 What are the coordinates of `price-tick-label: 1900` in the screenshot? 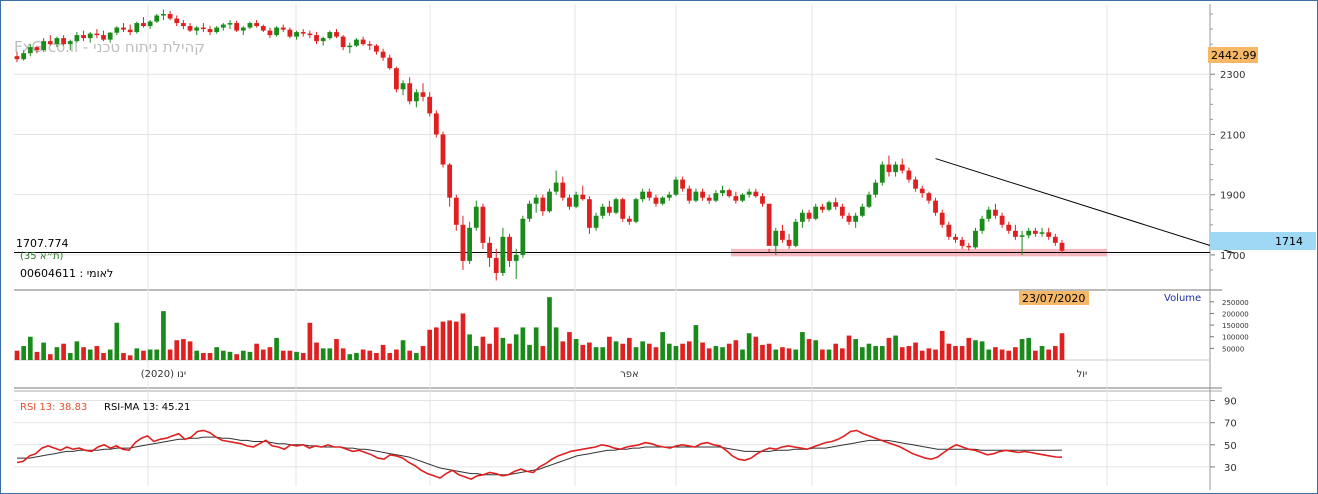 It's located at (1232, 196).